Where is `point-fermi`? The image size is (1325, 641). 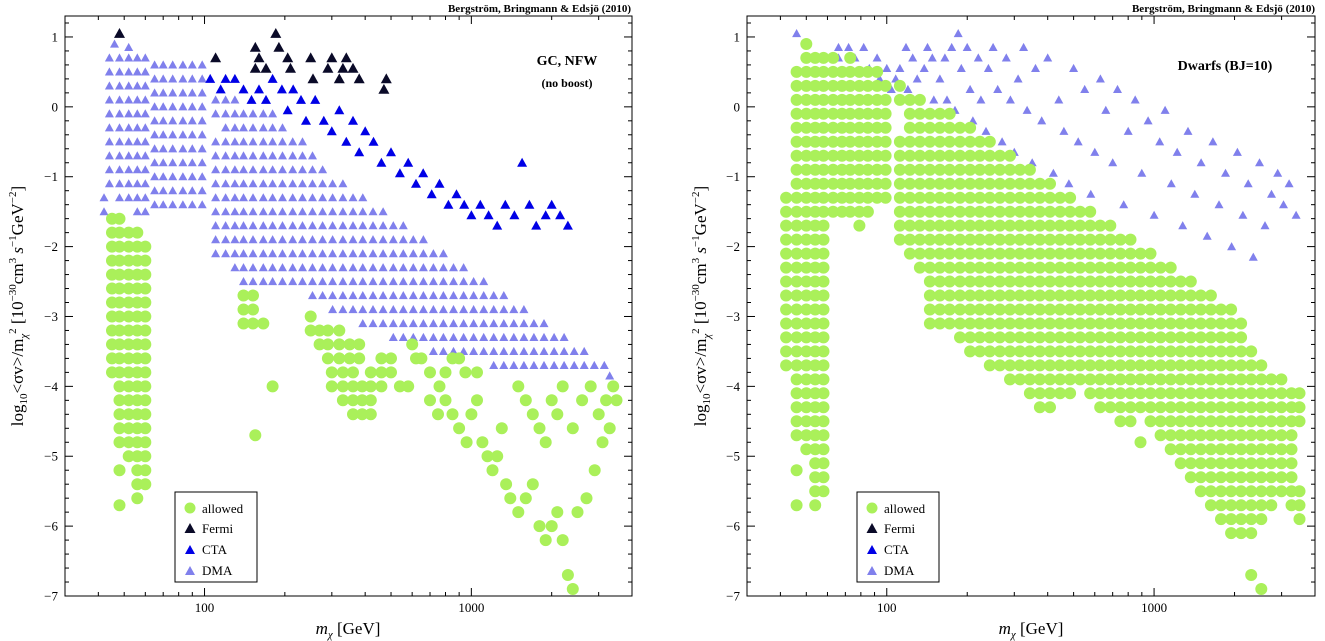 point-fermi is located at coordinates (384, 88).